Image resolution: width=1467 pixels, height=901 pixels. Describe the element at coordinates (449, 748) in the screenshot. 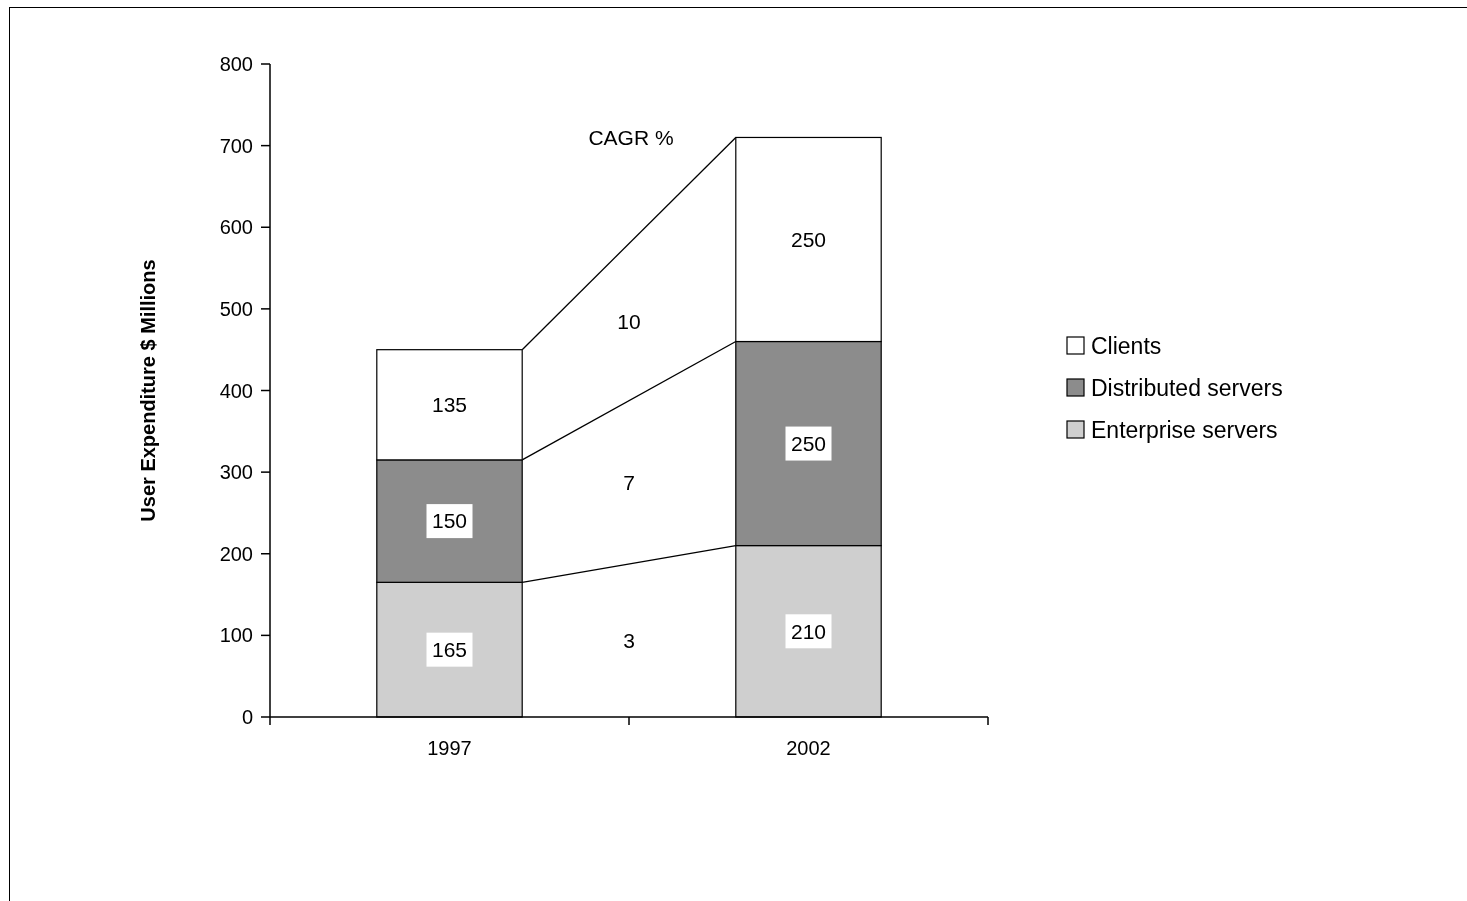

I see `x-tick-label: 1997` at that location.